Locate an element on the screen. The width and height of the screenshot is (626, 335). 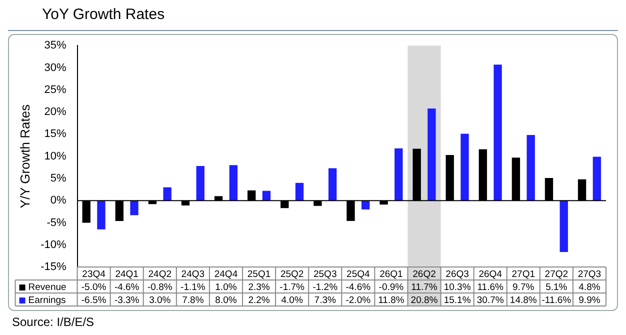
y-tick-label: 0% is located at coordinates (58, 200).